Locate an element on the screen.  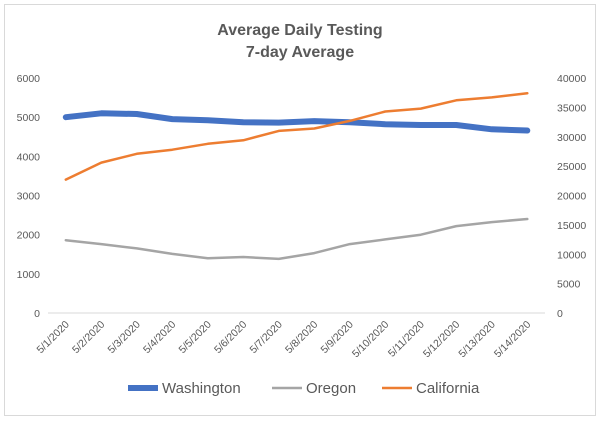
x-tick-label: 5/12/2020 is located at coordinates (442, 340).